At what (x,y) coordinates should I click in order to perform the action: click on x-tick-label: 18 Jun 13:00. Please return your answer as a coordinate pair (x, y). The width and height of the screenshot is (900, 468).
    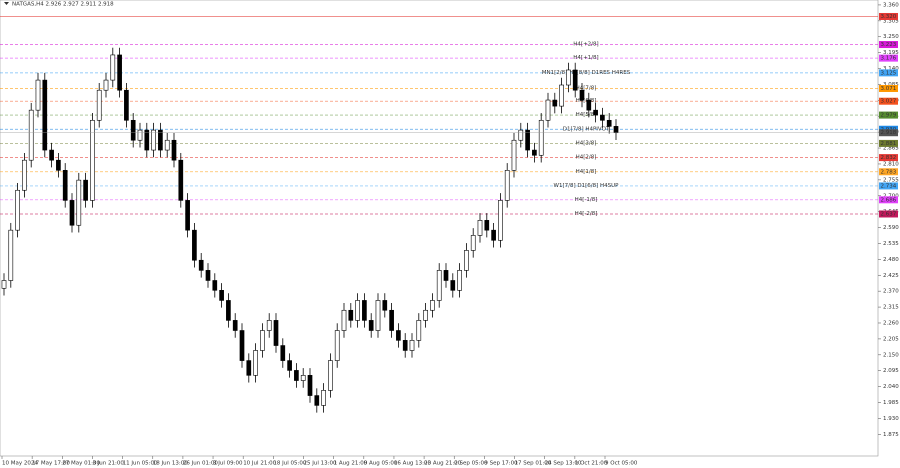
    Looking at the image, I should click on (170, 464).